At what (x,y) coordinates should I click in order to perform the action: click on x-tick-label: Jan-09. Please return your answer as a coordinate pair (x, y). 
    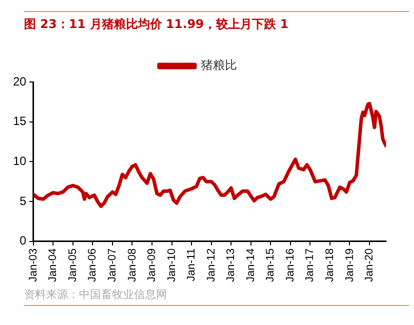
    Looking at the image, I should click on (152, 265).